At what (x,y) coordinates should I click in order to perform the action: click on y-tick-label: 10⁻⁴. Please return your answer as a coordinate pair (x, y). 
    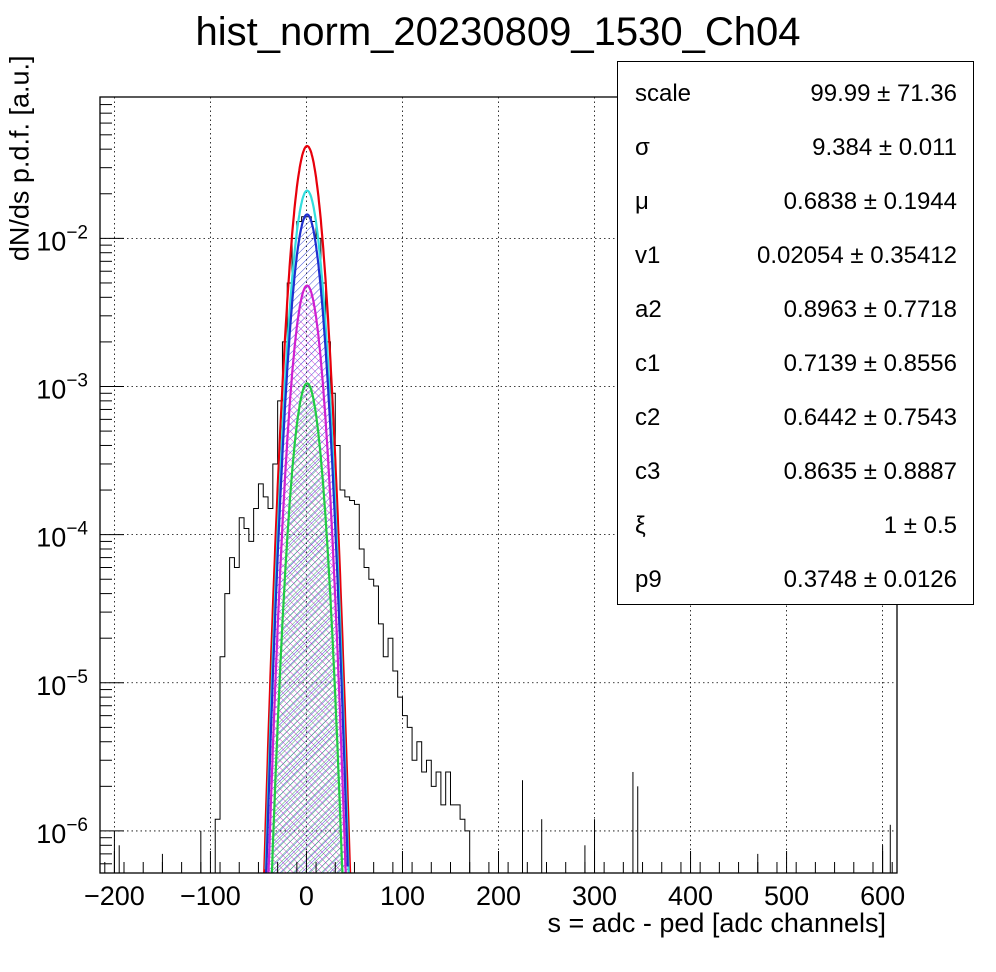
    Looking at the image, I should click on (62, 536).